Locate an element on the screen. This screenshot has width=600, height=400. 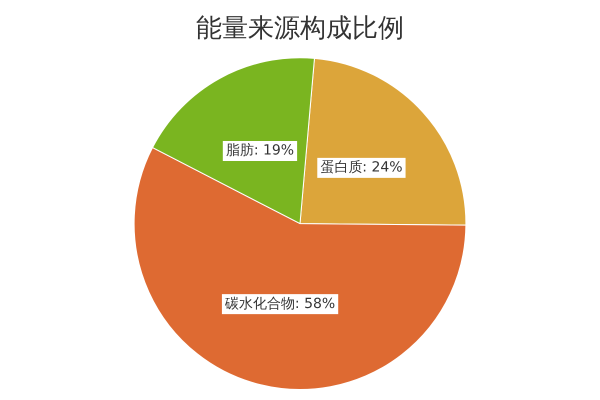
slice-label: 蛋白质: 24% is located at coordinates (361, 167).